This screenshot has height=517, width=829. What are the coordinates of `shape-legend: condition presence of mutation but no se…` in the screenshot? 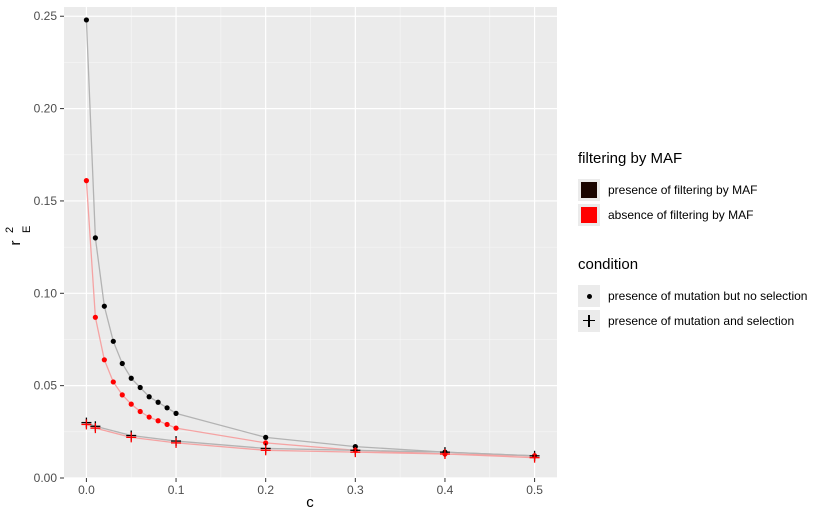 It's located at (692, 294).